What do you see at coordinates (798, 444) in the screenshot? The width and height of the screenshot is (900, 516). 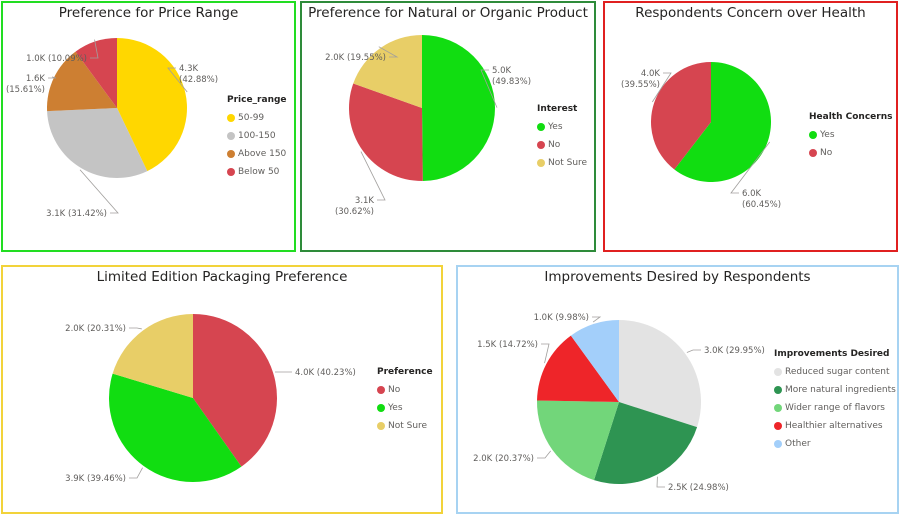 I see `legend-label: Other` at bounding box center [798, 444].